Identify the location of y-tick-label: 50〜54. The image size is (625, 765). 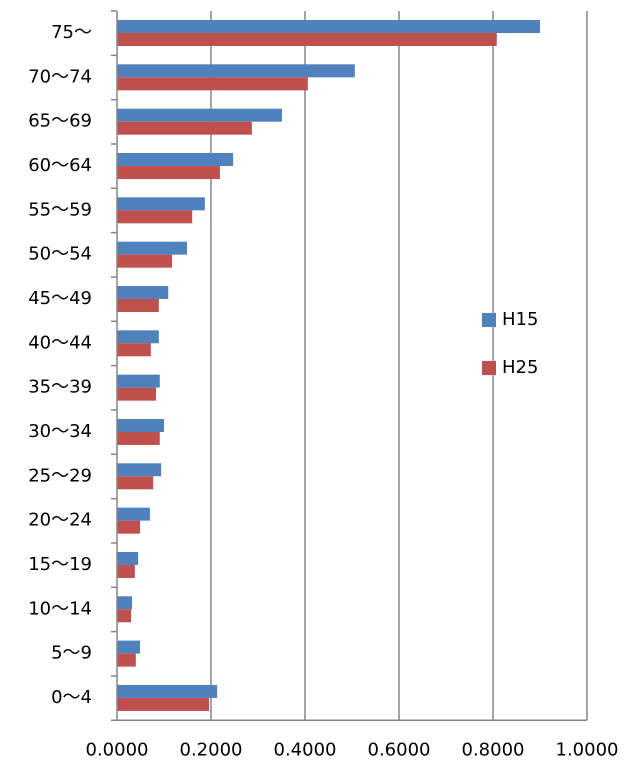
(60, 254).